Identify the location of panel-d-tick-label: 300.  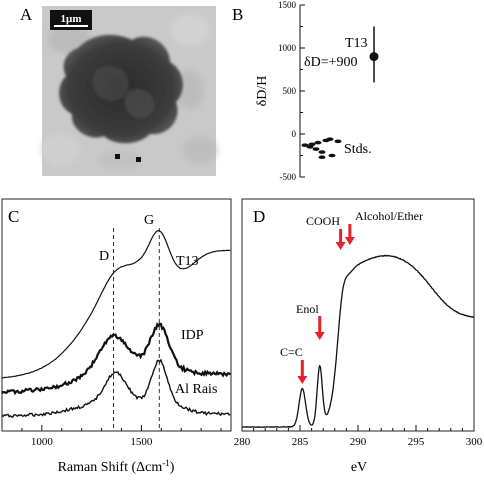
(474, 442).